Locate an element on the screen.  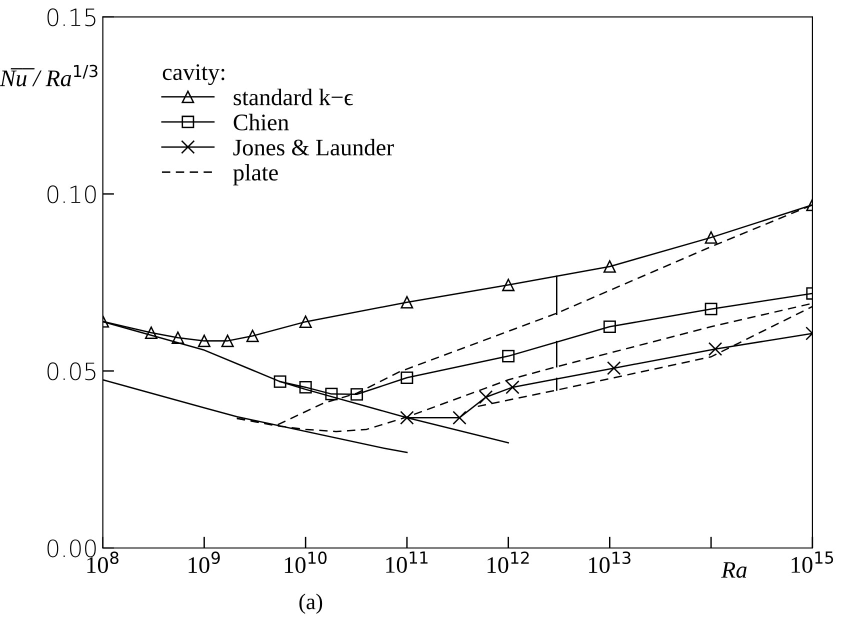
x-tick-label: 10$^{9}$ is located at coordinates (204, 563).